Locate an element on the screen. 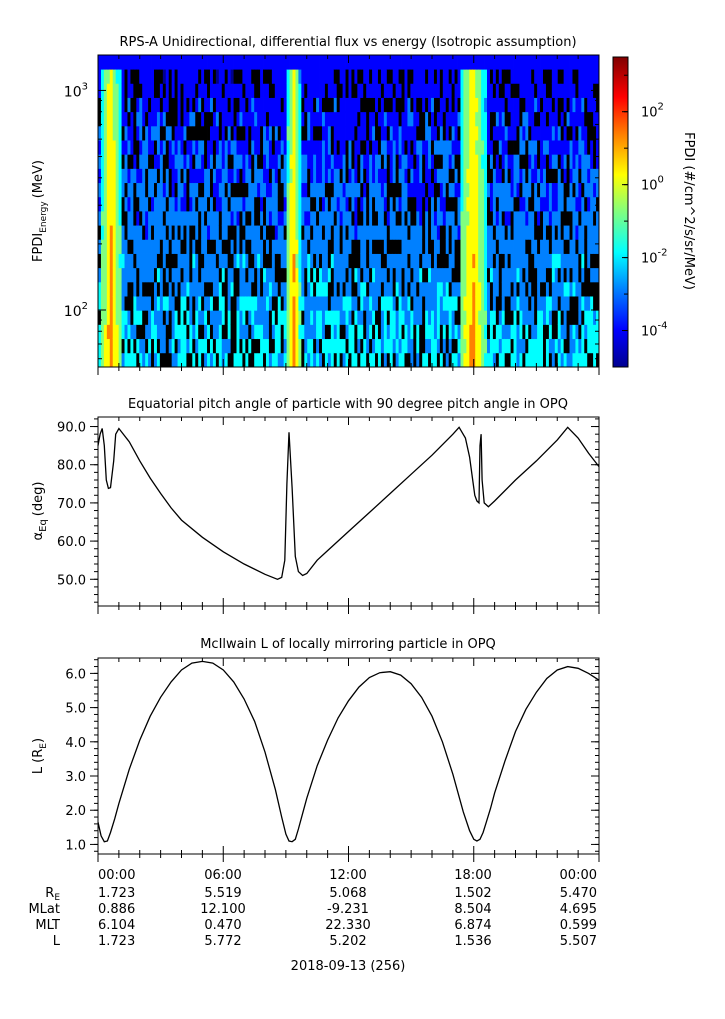 The height and width of the screenshot is (1019, 725). mcilwain-y-label: L(RE) is located at coordinates (40, 756).